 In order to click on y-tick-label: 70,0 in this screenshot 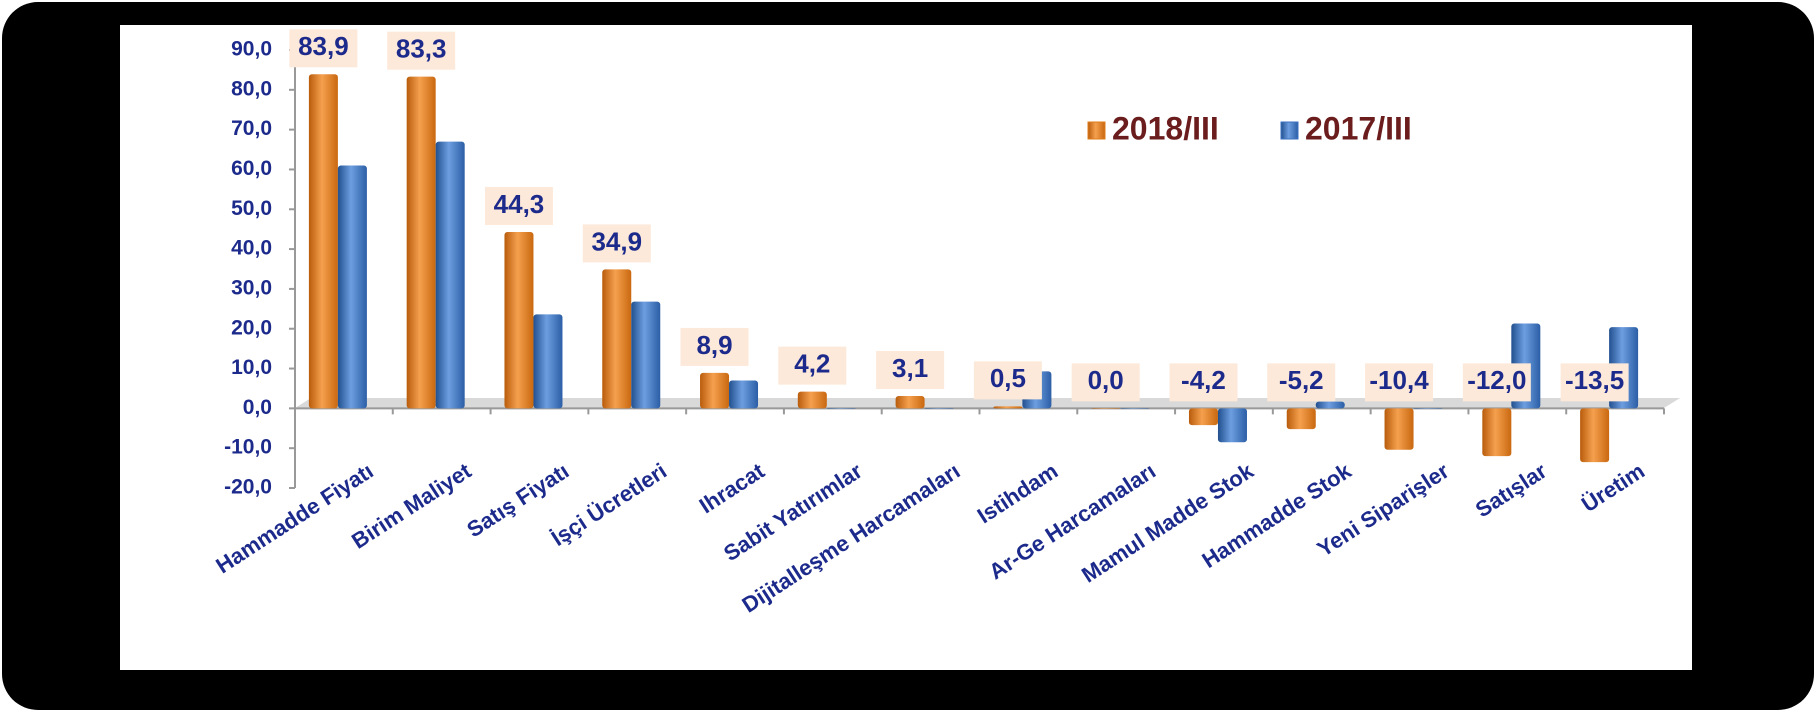, I will do `click(251, 128)`.